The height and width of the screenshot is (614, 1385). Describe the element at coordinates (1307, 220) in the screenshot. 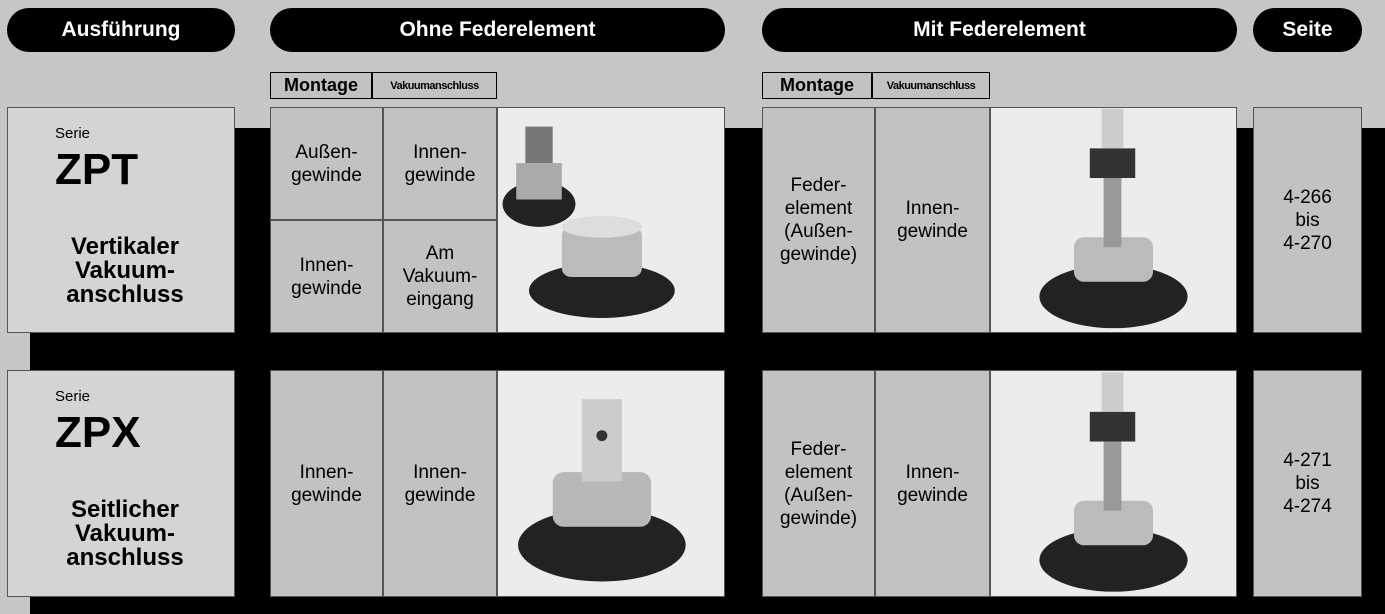

I see `seite-cell: 4-266 bis 4-270` at that location.